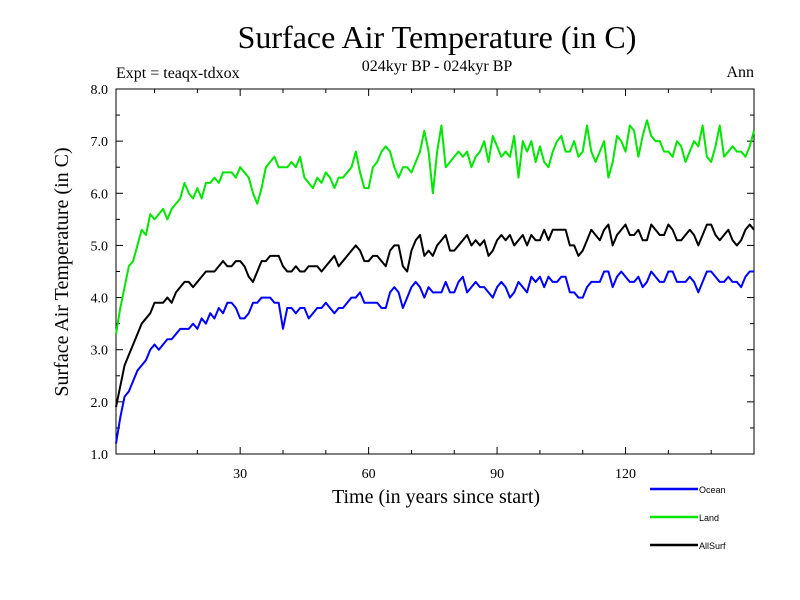 This screenshot has width=800, height=600. What do you see at coordinates (437, 37) in the screenshot?
I see `chart-title: Surface Air Temperature (in C)` at bounding box center [437, 37].